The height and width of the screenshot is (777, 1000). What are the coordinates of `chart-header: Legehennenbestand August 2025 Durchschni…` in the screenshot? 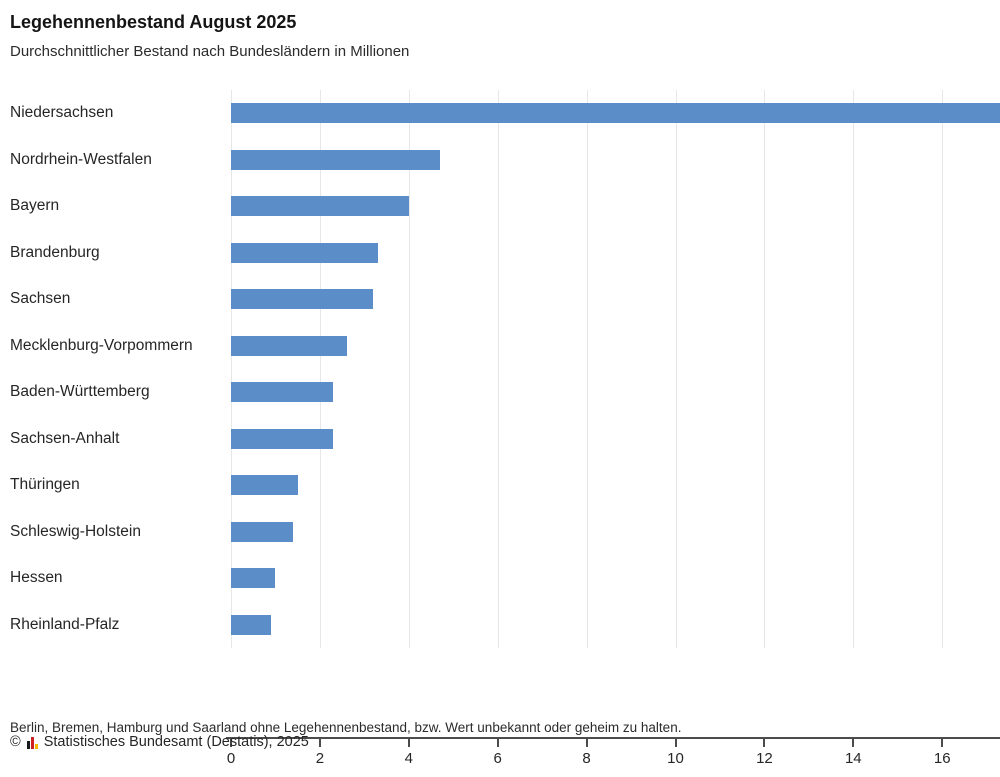 It's located at (209, 36).